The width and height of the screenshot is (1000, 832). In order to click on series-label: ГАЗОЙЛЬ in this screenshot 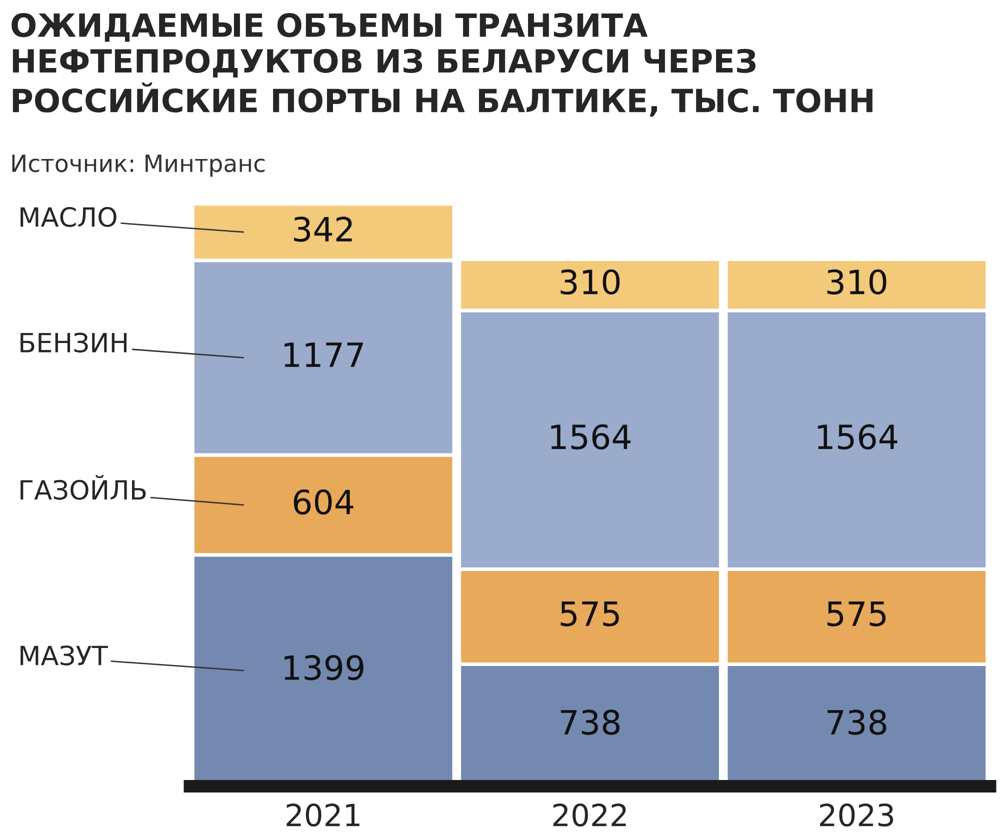, I will do `click(83, 487)`.